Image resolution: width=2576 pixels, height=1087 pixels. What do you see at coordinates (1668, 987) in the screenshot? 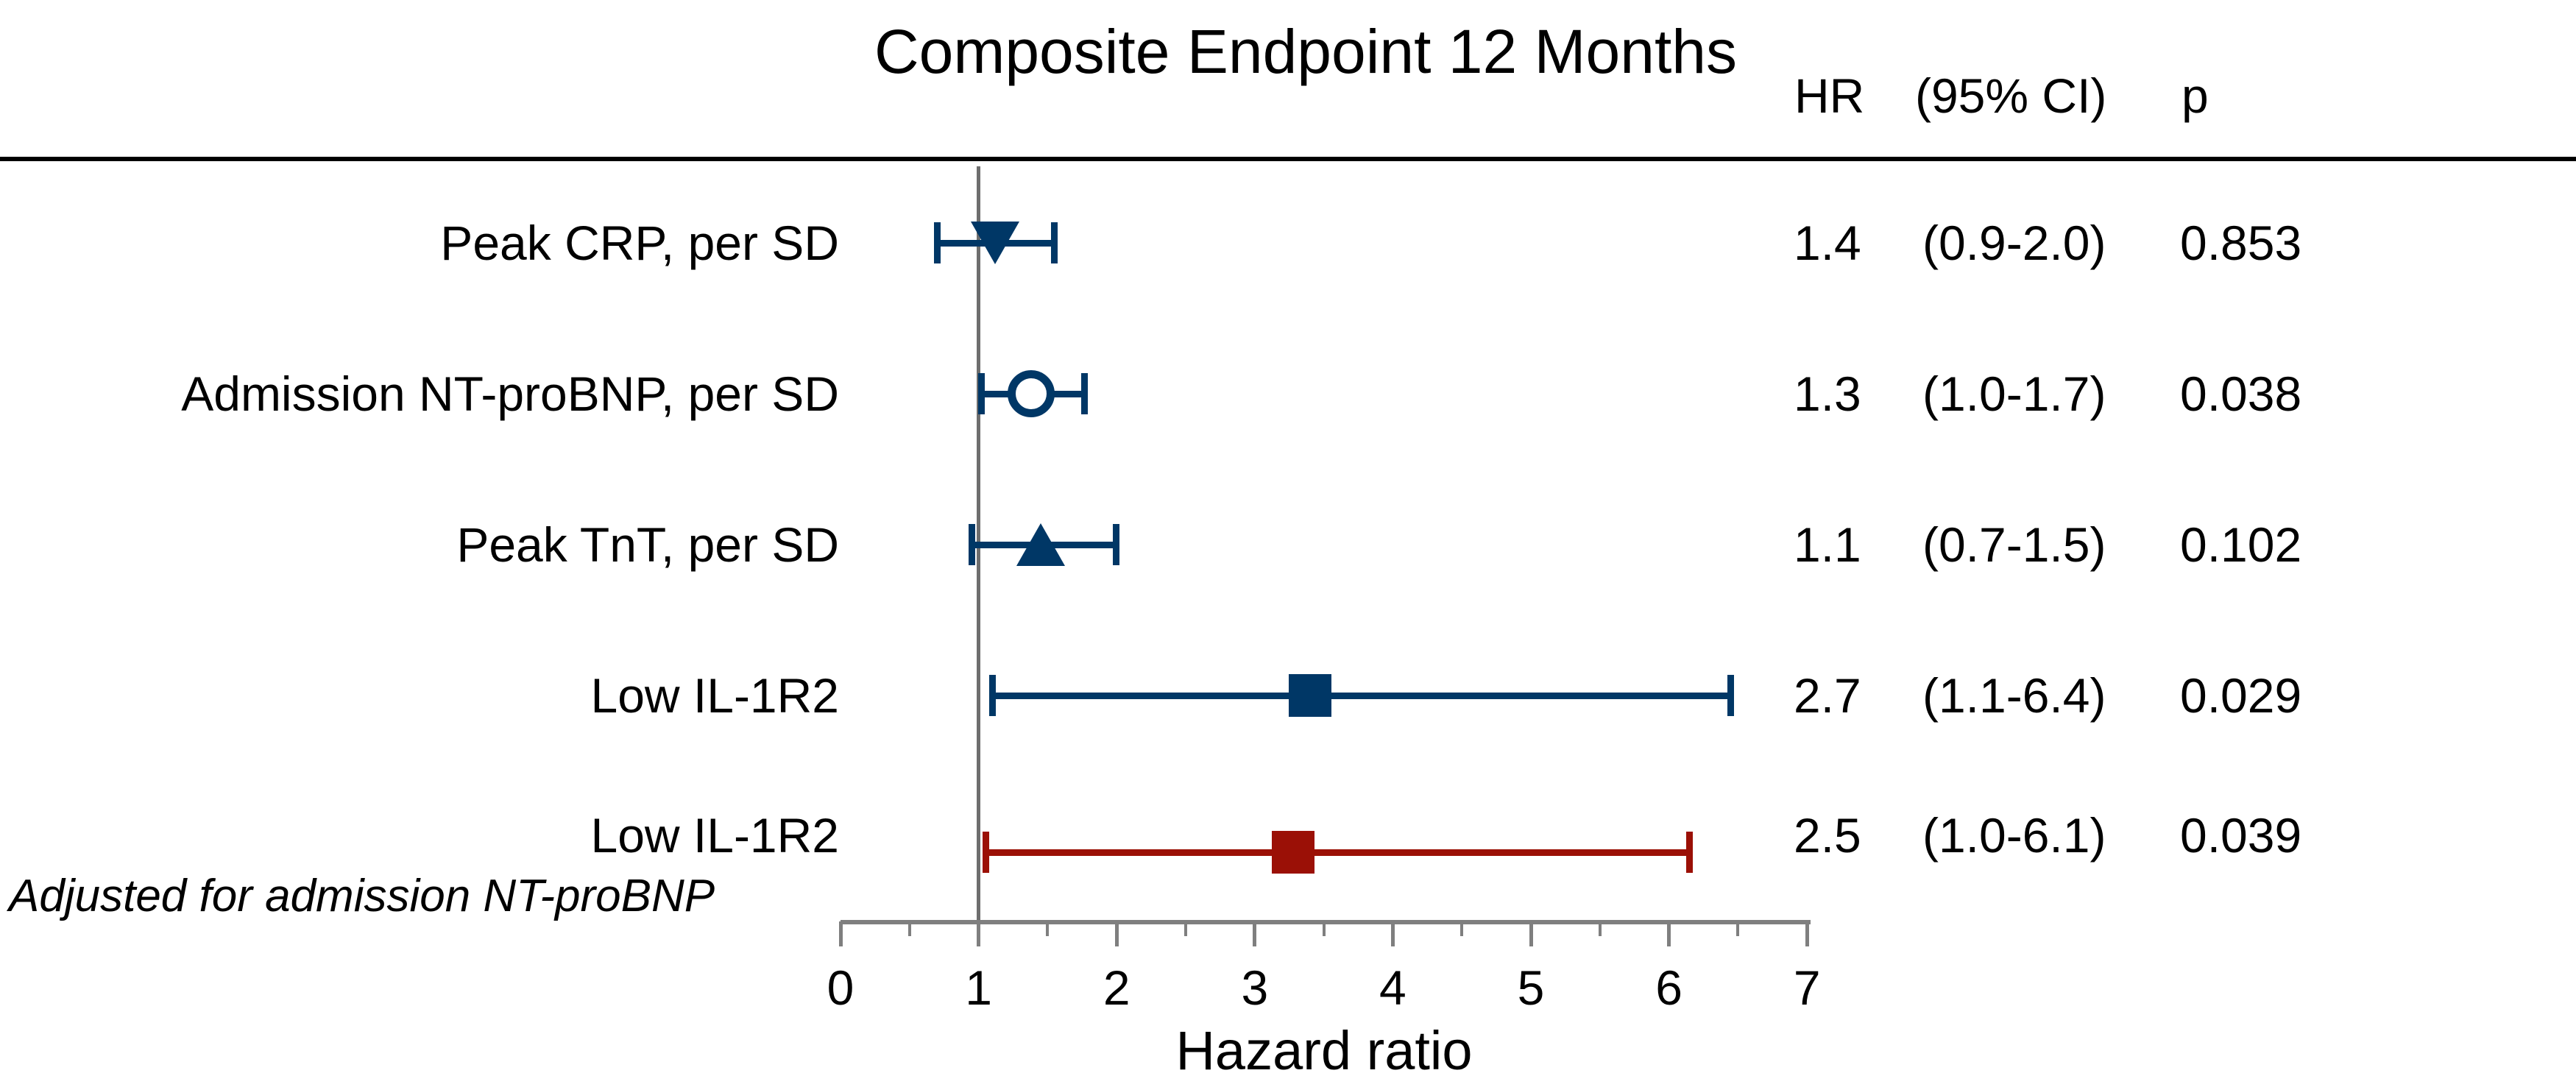
I see `x-axis-tick-label: 6` at bounding box center [1668, 987].